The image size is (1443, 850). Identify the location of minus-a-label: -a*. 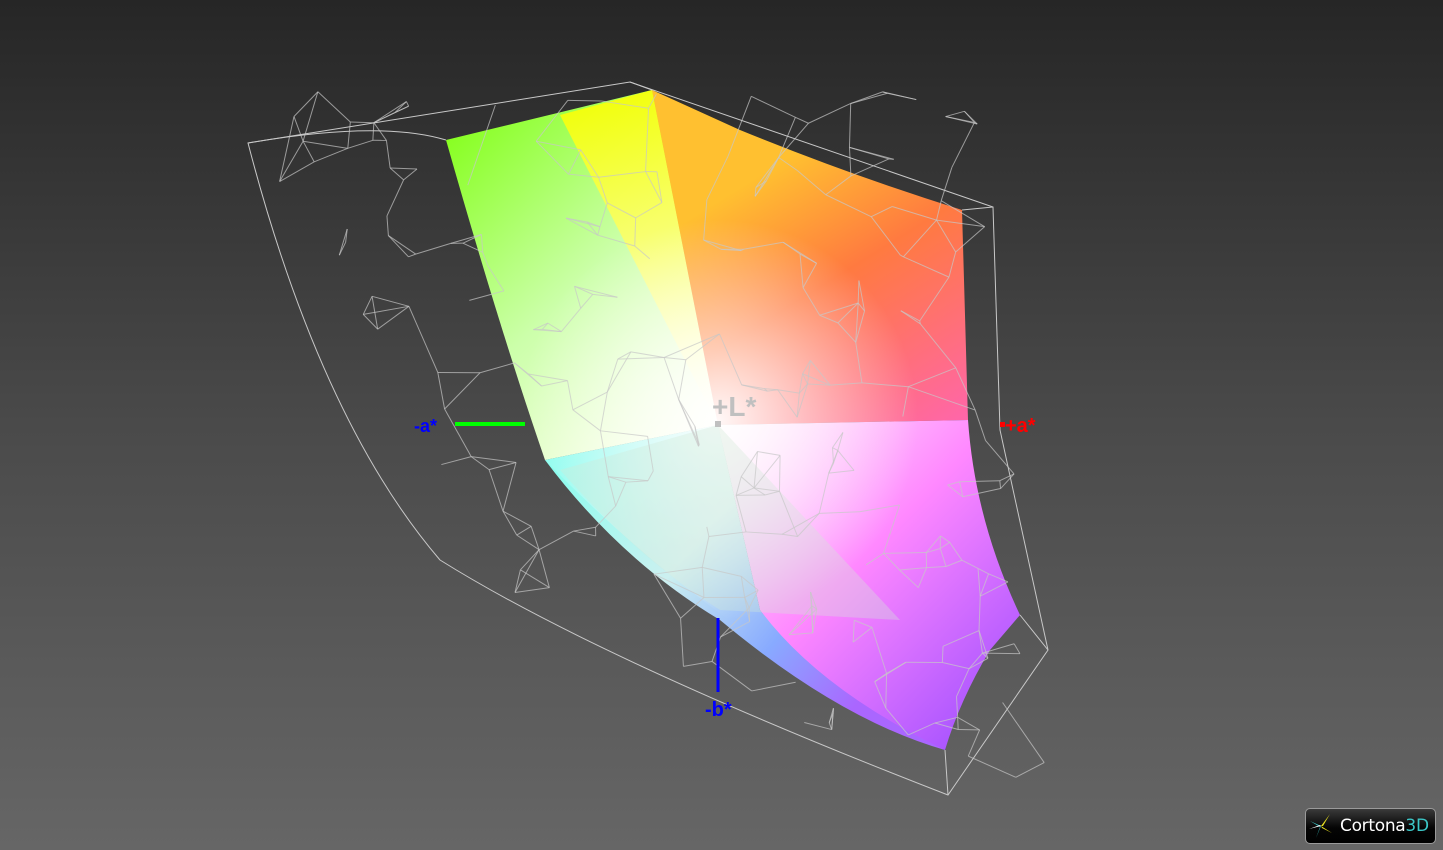
(425, 426).